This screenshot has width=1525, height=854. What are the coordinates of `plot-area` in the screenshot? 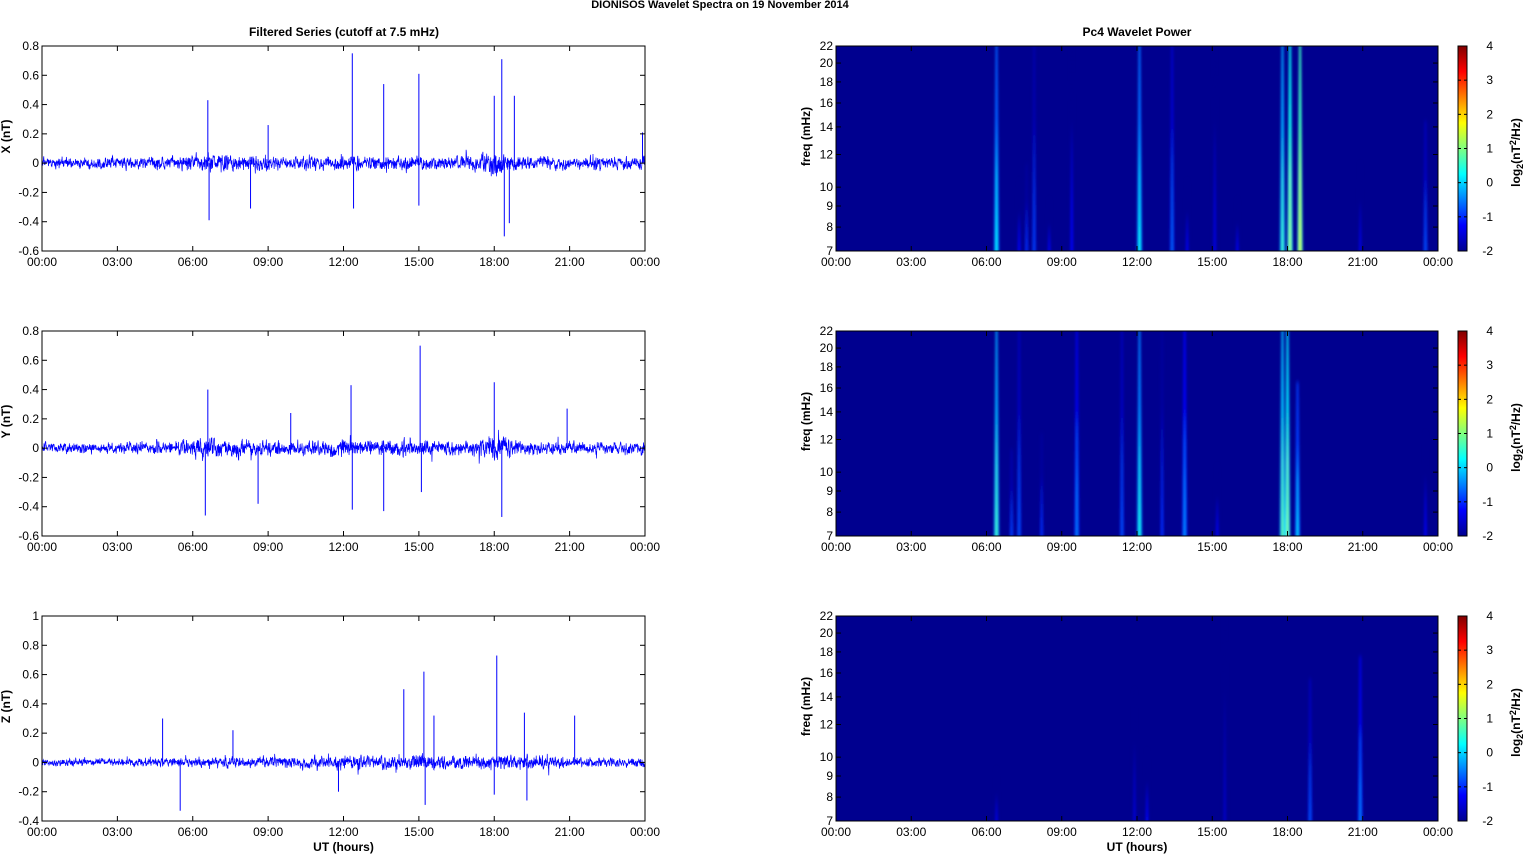 It's located at (343, 718).